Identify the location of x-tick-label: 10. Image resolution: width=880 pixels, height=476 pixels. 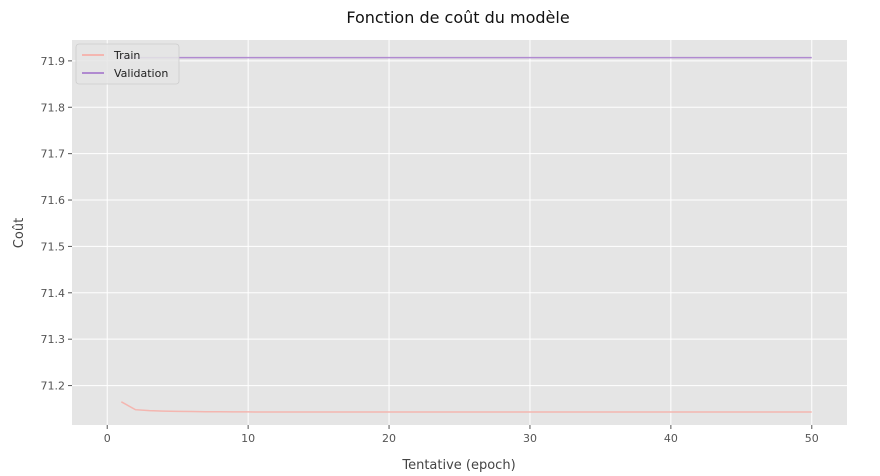
(248, 438).